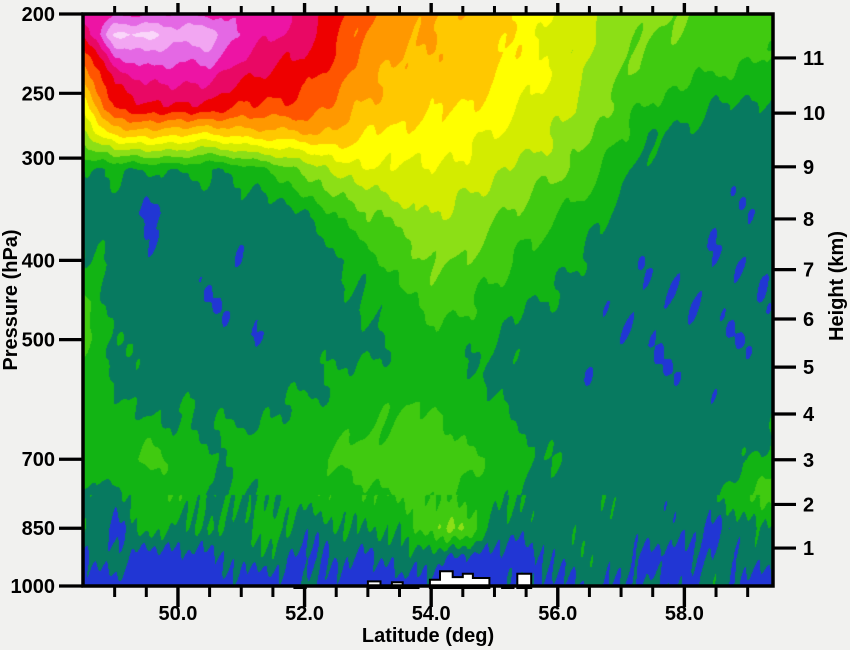  I want to click on height-tick-label: 8, so click(808, 220).